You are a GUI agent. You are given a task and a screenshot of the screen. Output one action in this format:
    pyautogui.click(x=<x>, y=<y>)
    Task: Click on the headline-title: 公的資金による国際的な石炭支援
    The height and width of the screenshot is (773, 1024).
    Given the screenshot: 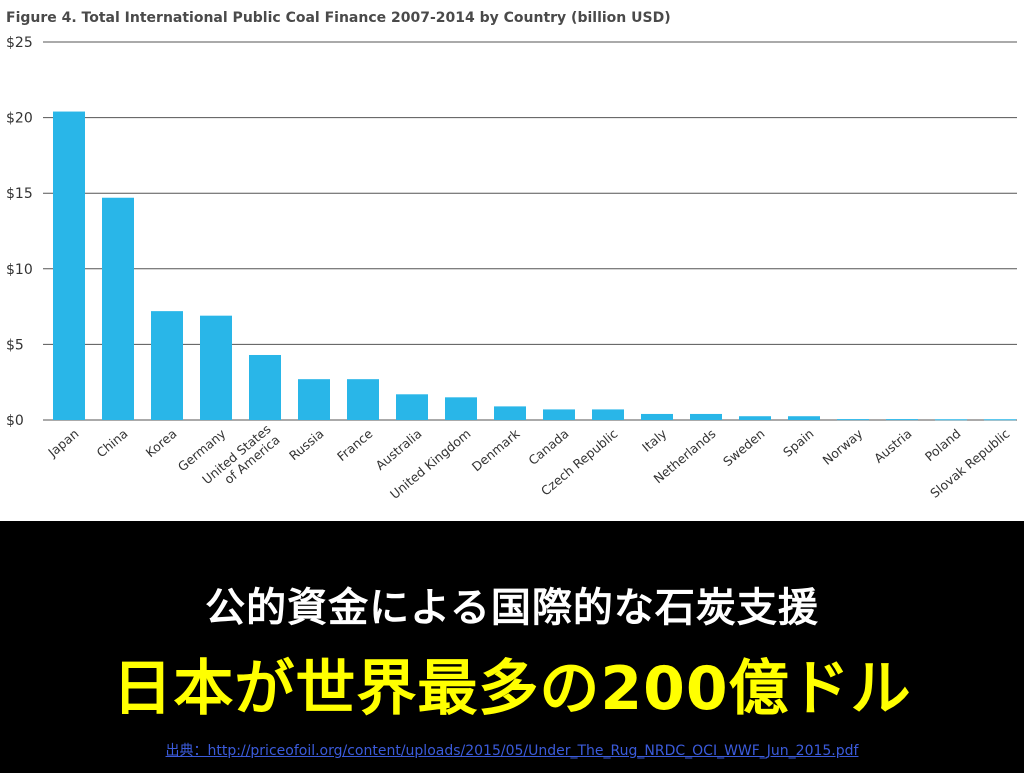 What is the action you would take?
    pyautogui.click(x=512, y=608)
    